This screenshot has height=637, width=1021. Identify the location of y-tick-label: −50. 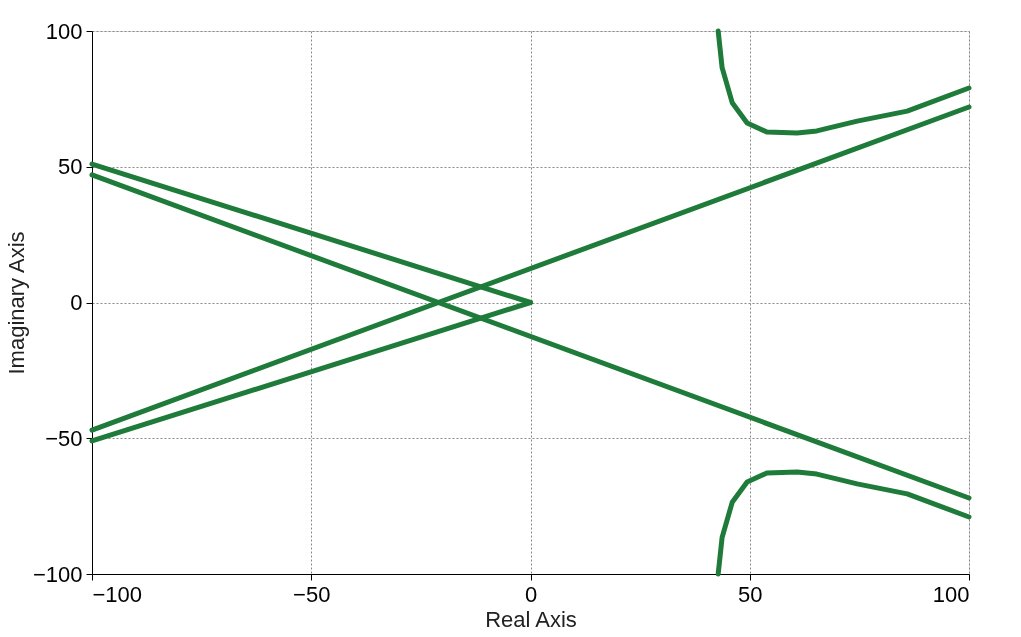
(64, 438).